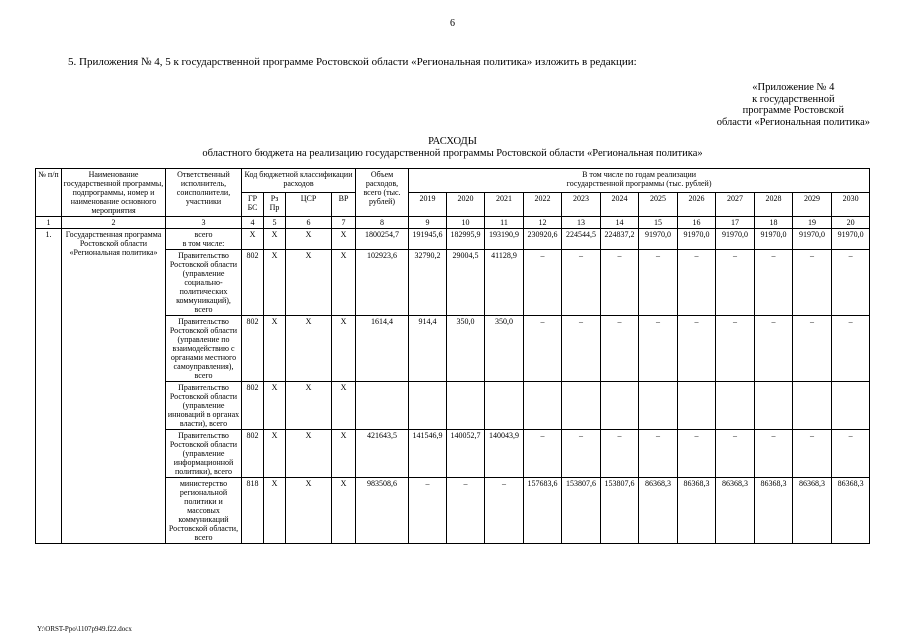  I want to click on header-year: 2026, so click(697, 204).